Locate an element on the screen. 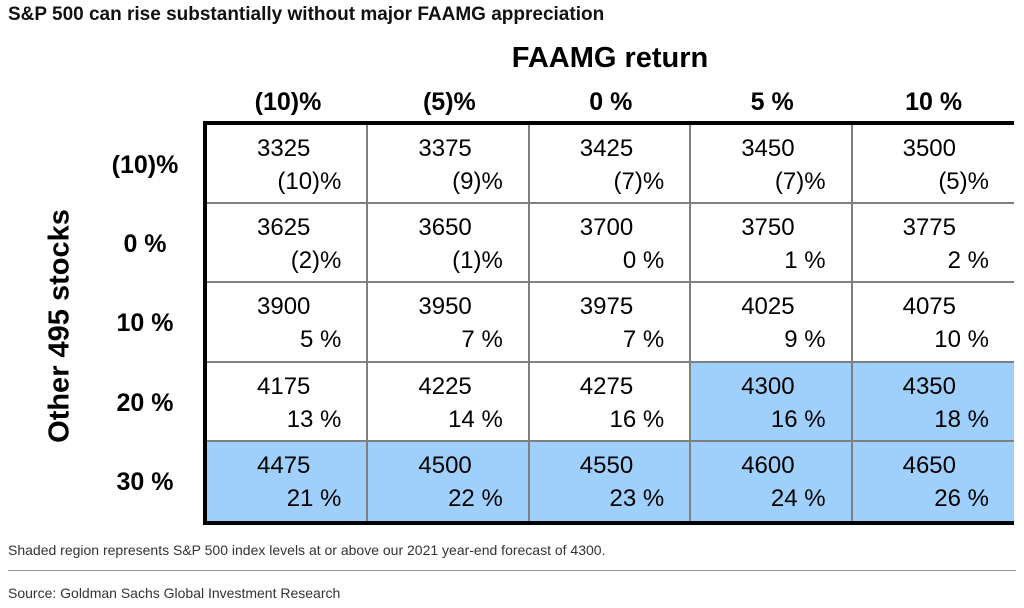 The width and height of the screenshot is (1024, 608). percent-change: 23 % is located at coordinates (637, 498).